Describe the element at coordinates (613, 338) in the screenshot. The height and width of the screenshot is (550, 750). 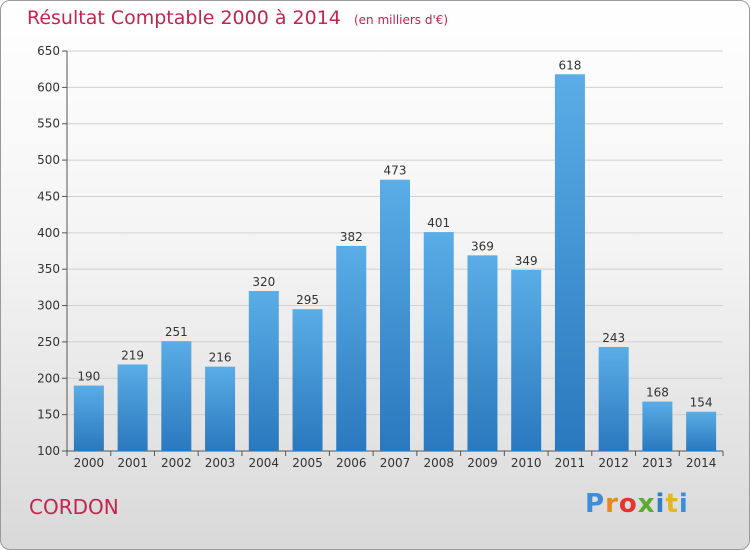
I see `data-label: 243` at that location.